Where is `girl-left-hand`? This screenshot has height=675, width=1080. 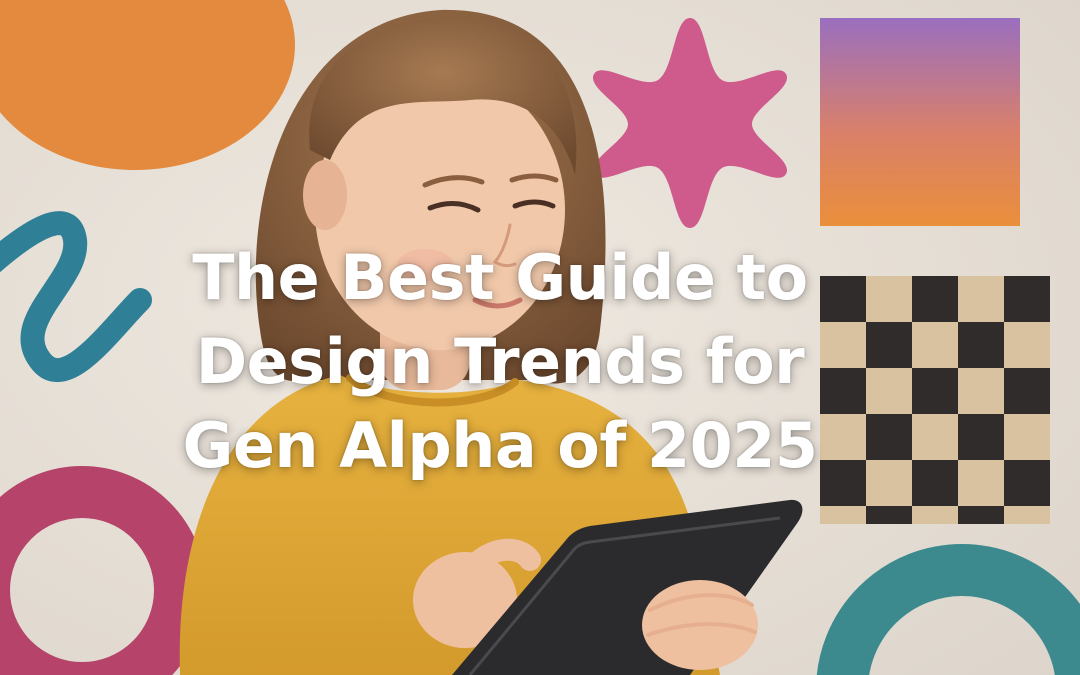
girl-left-hand is located at coordinates (465, 600).